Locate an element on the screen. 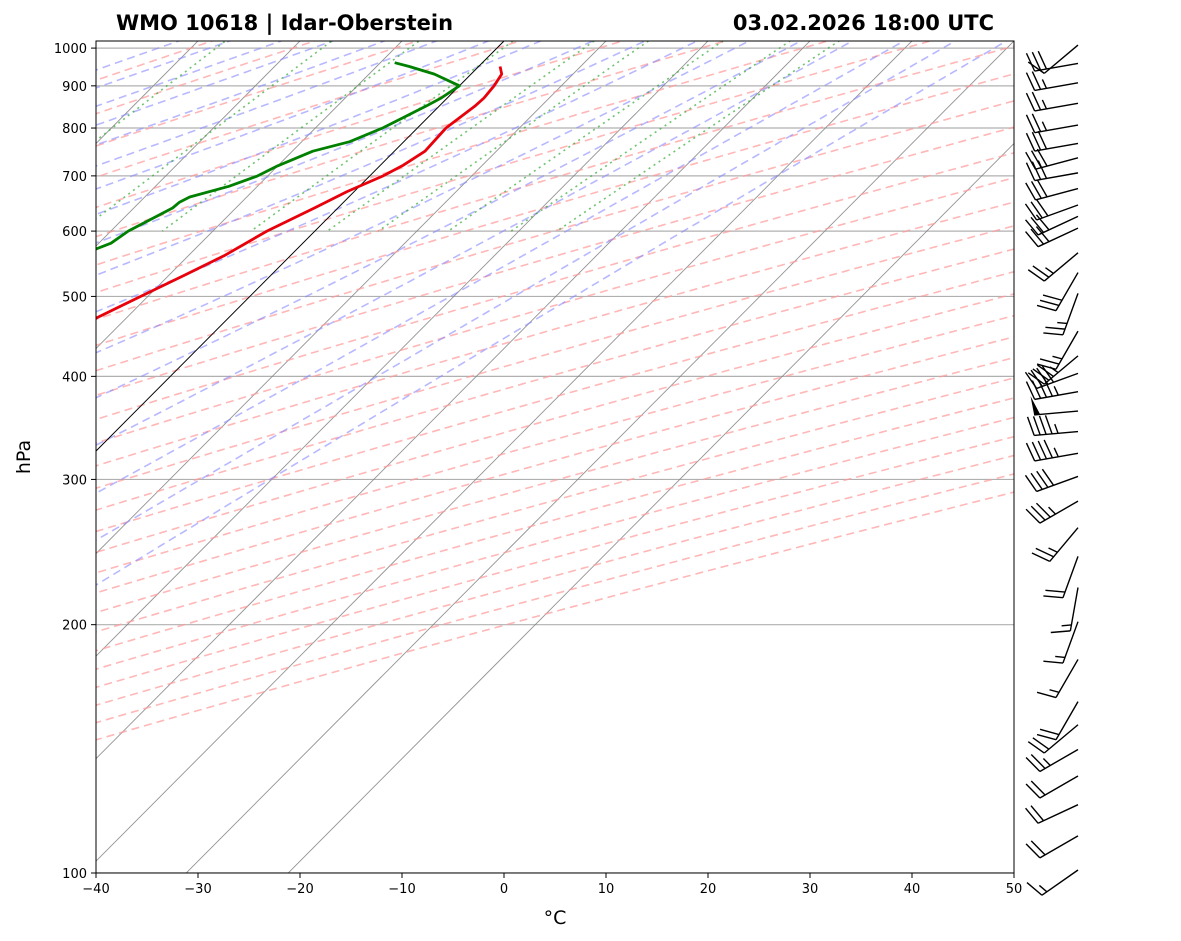 This screenshot has height=941, width=1181. wind-barbs is located at coordinates (1051, 470).